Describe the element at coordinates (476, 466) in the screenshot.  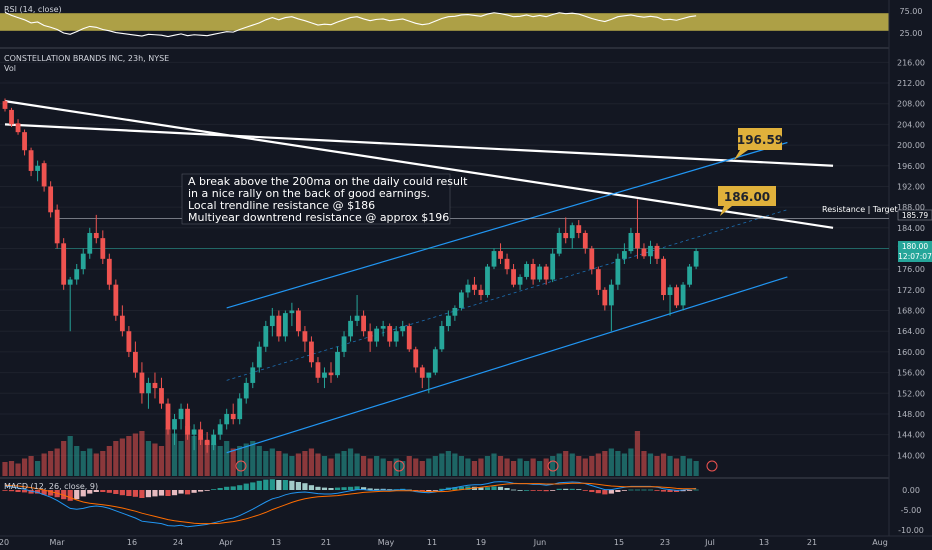
I see `earnings-markers` at that location.